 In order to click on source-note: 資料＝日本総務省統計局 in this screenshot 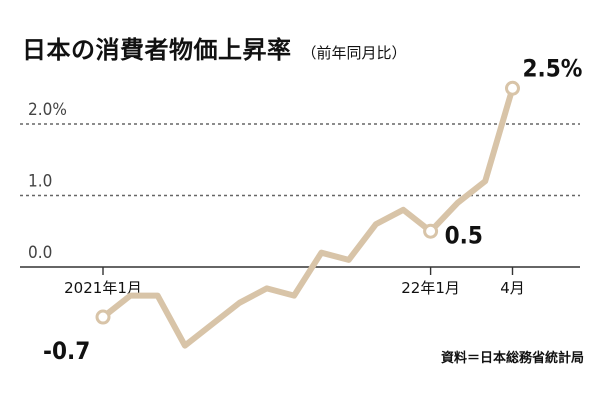, I will do `click(512, 358)`.